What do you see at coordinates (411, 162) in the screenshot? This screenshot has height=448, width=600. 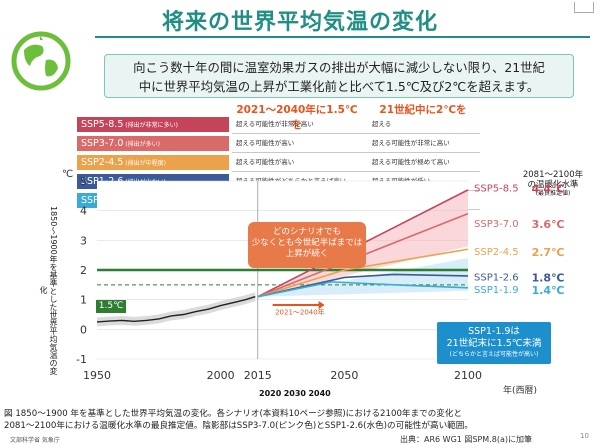 I see `scenario-cell-21st-century: 超える可能性が極めて高い` at bounding box center [411, 162].